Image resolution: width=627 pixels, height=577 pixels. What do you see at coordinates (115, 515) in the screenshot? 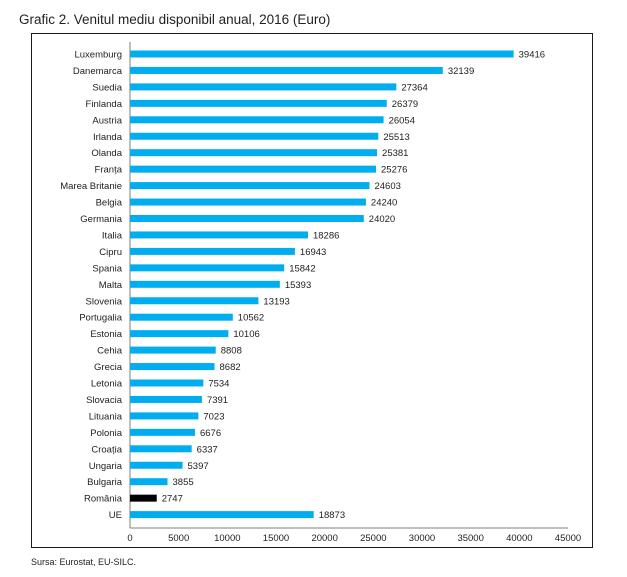
I see `category-label: UE` at bounding box center [115, 515].